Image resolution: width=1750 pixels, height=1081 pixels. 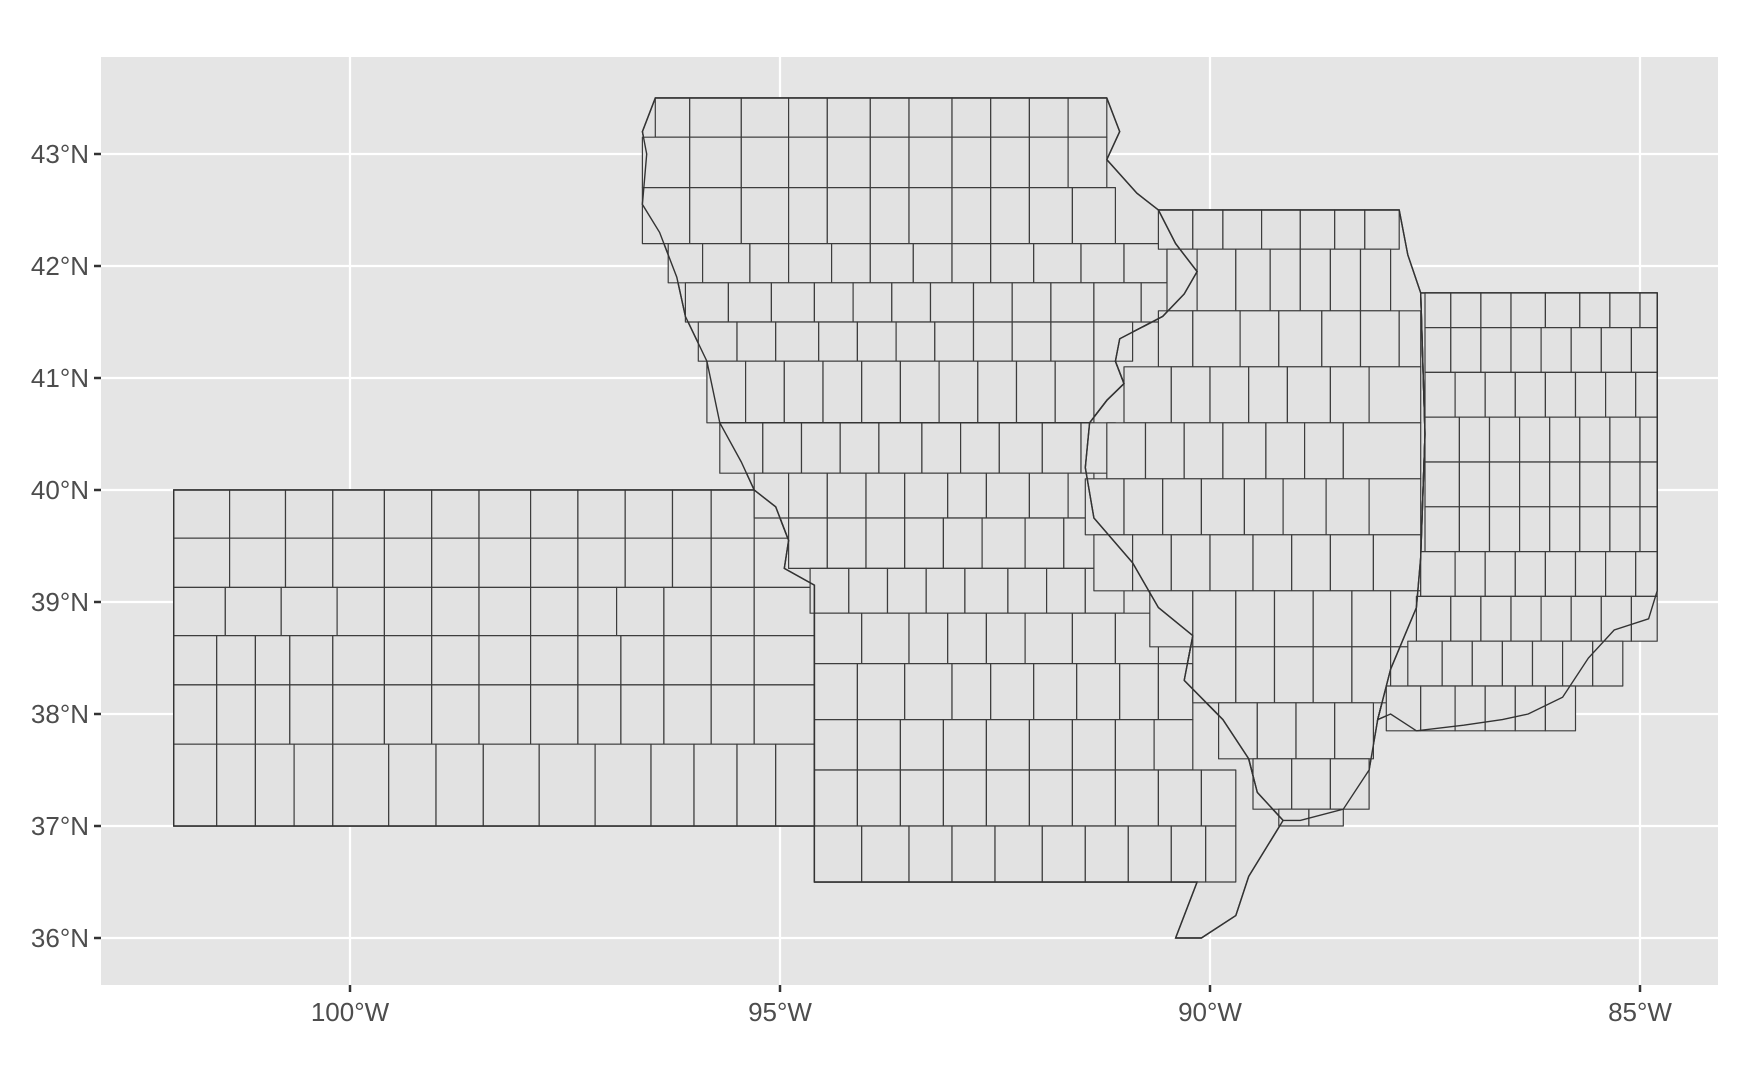 What do you see at coordinates (60, 490) in the screenshot?
I see `y-tick-label: 40°N` at bounding box center [60, 490].